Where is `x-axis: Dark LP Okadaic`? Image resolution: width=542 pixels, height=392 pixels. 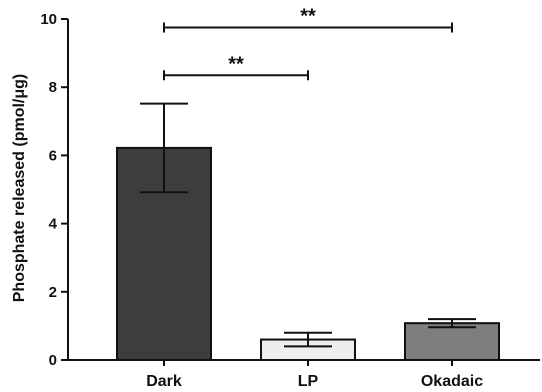 x-axis: Dark LP Okadaic is located at coordinates (303, 374).